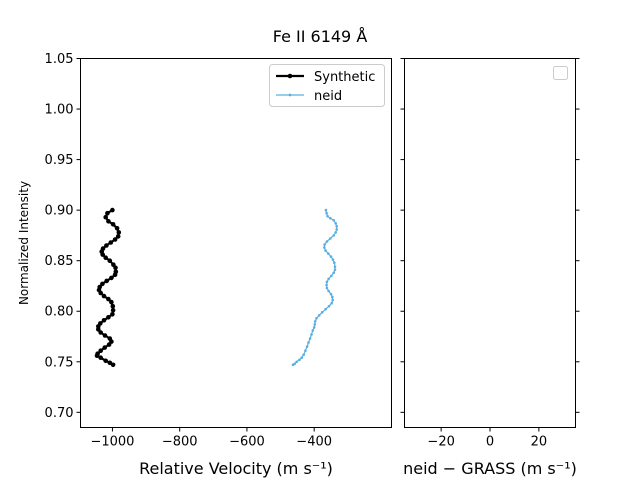  What do you see at coordinates (290, 76) in the screenshot?
I see `legend-marker-synthetic` at bounding box center [290, 76].